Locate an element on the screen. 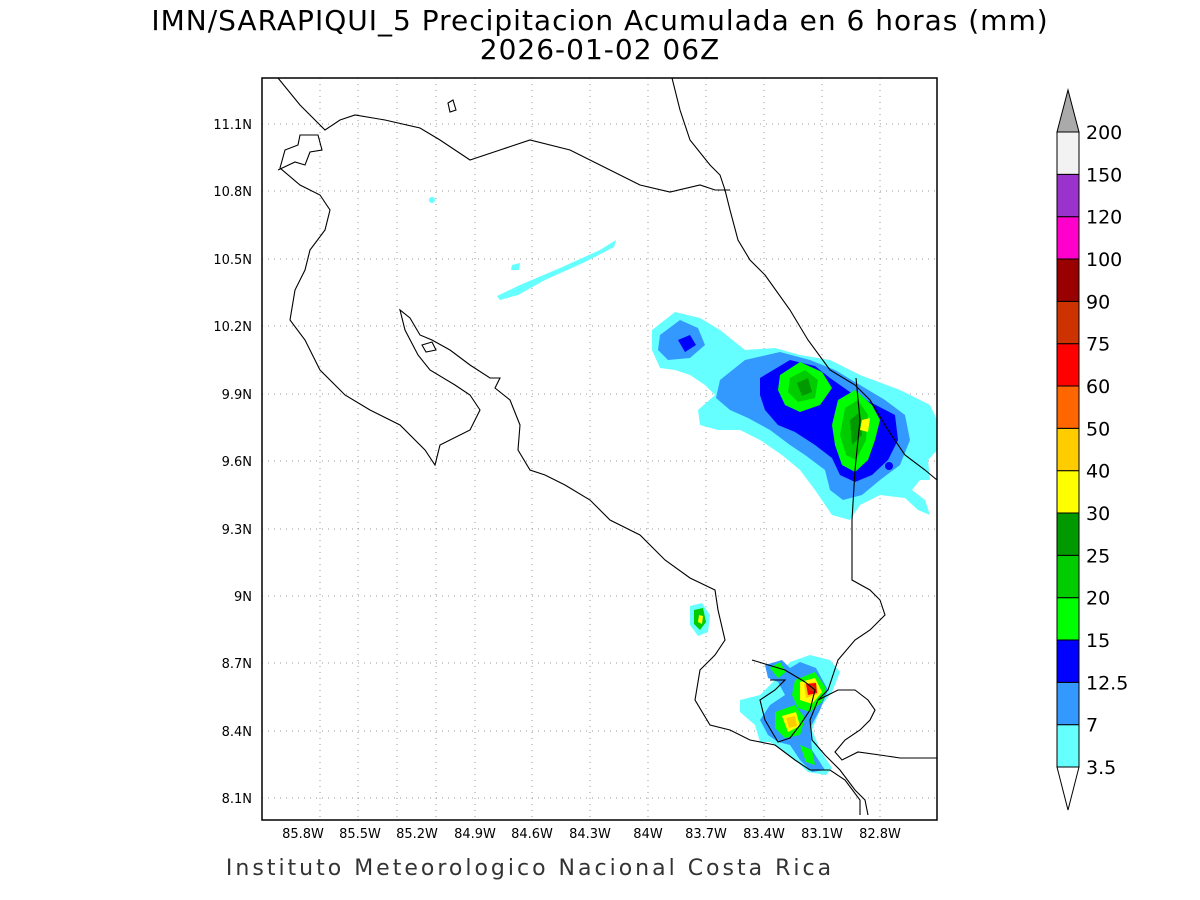  colorbar-label: 150 is located at coordinates (1104, 175).